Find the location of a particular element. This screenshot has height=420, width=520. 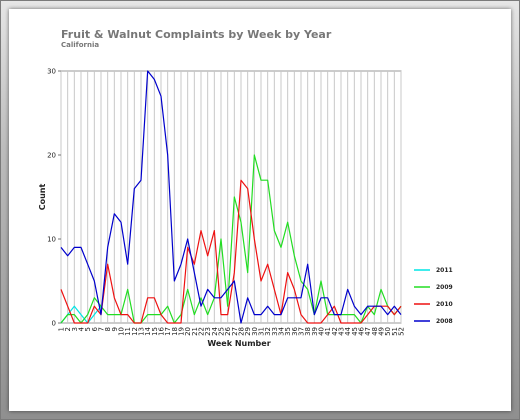

x-tick-label: 17 is located at coordinates (168, 331).